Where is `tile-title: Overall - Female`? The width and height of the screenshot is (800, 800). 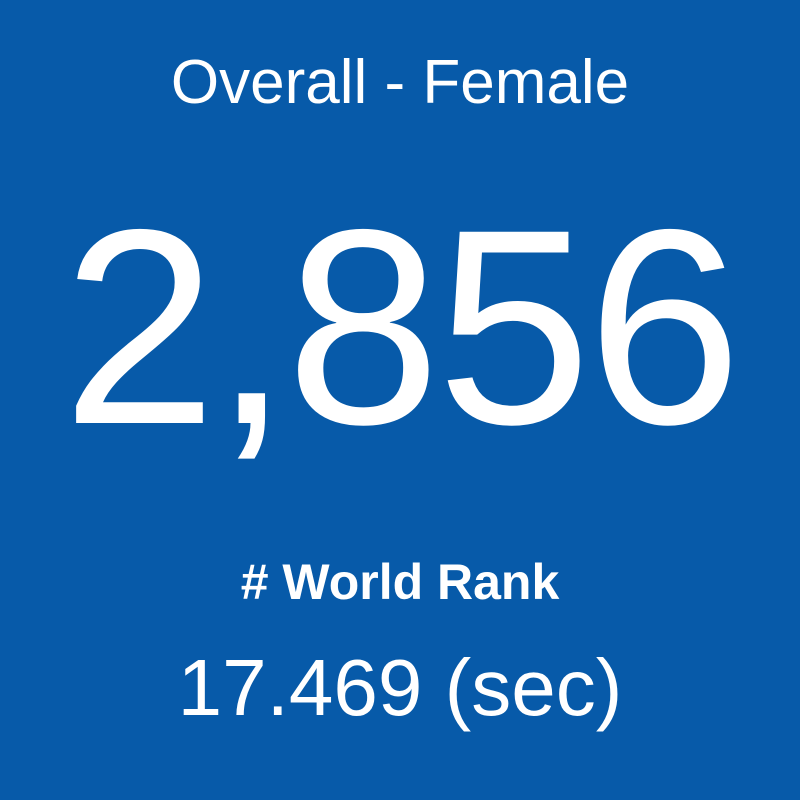
tile-title: Overall - Female is located at coordinates (400, 82).